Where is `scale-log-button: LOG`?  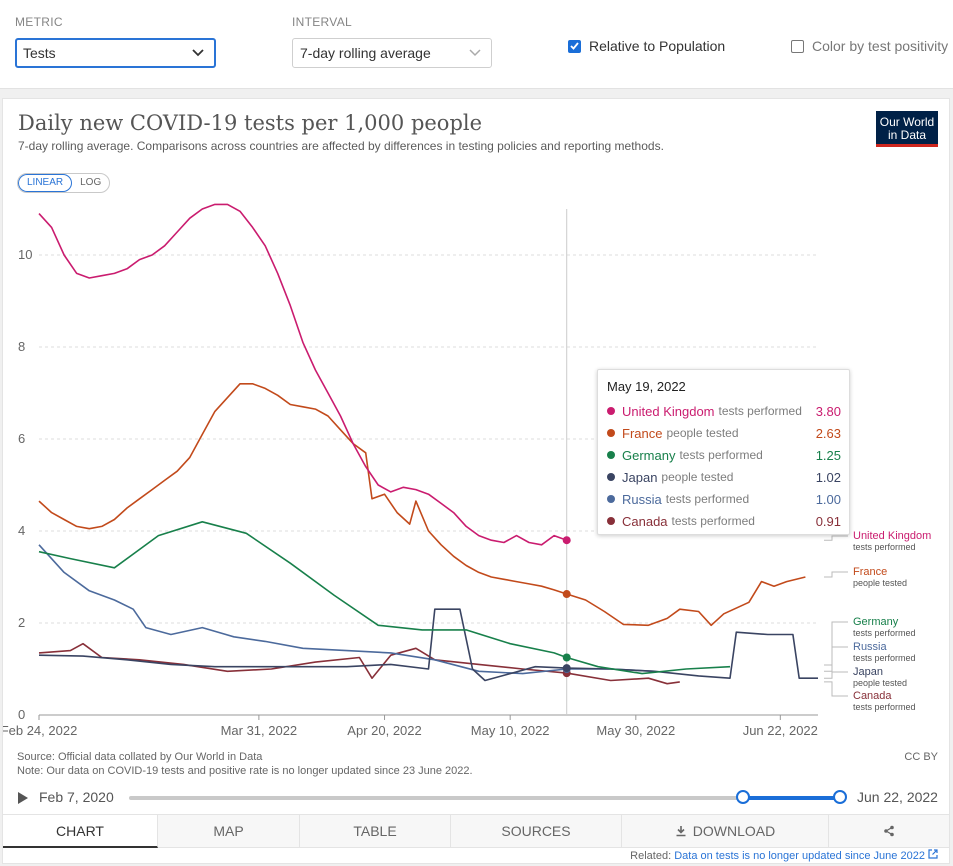
scale-log-button: LOG is located at coordinates (91, 182).